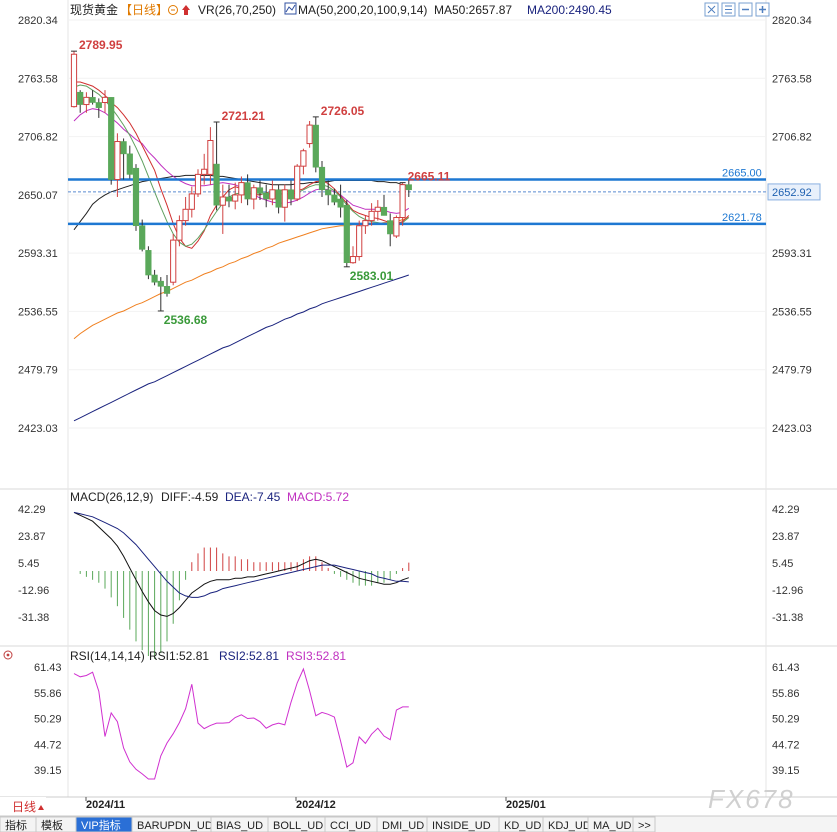  Describe the element at coordinates (33, 618) in the screenshot. I see `macd-left-tick-label: -31.38` at that location.